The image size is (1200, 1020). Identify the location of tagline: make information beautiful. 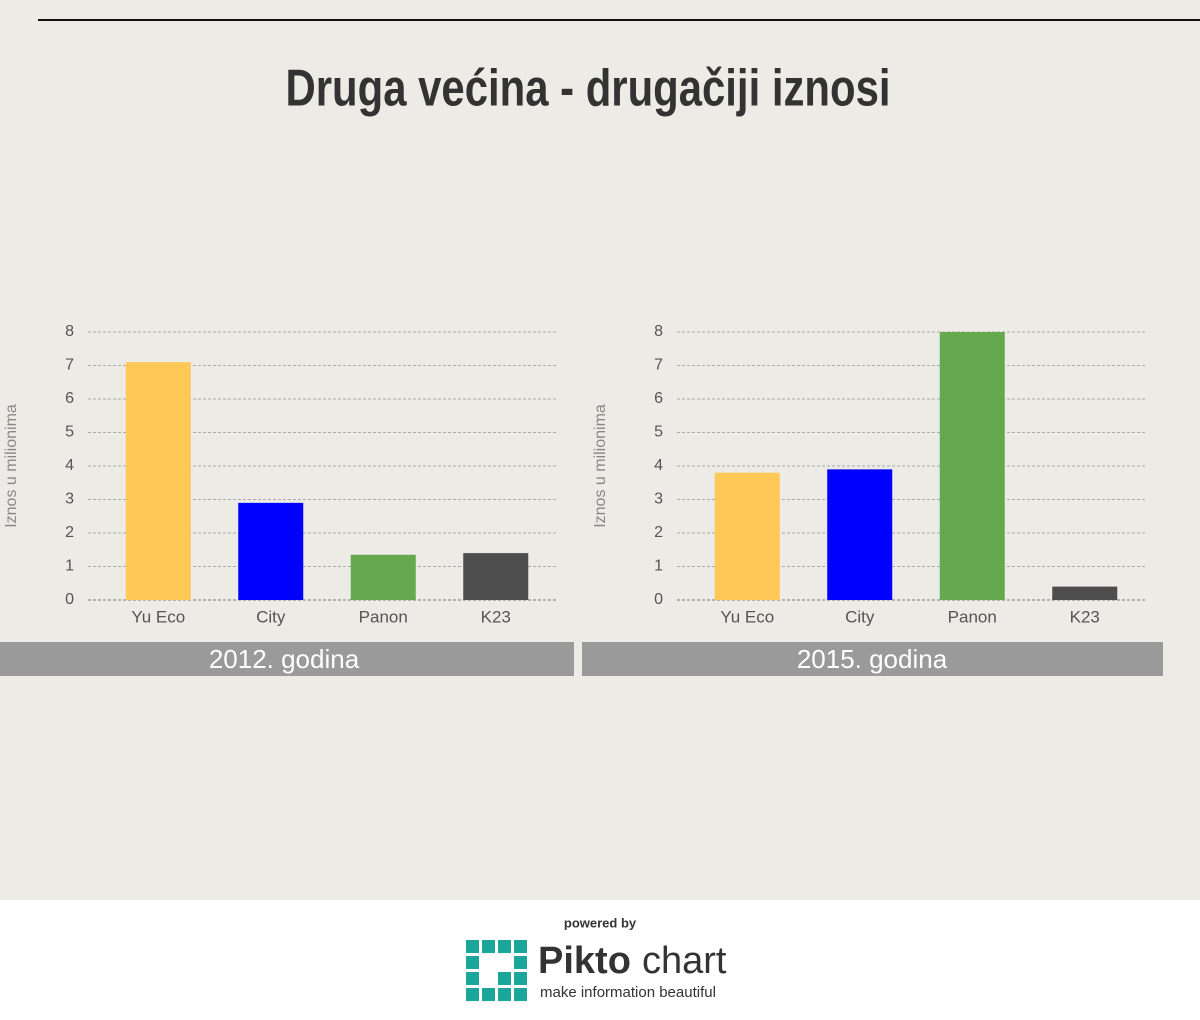
(628, 992).